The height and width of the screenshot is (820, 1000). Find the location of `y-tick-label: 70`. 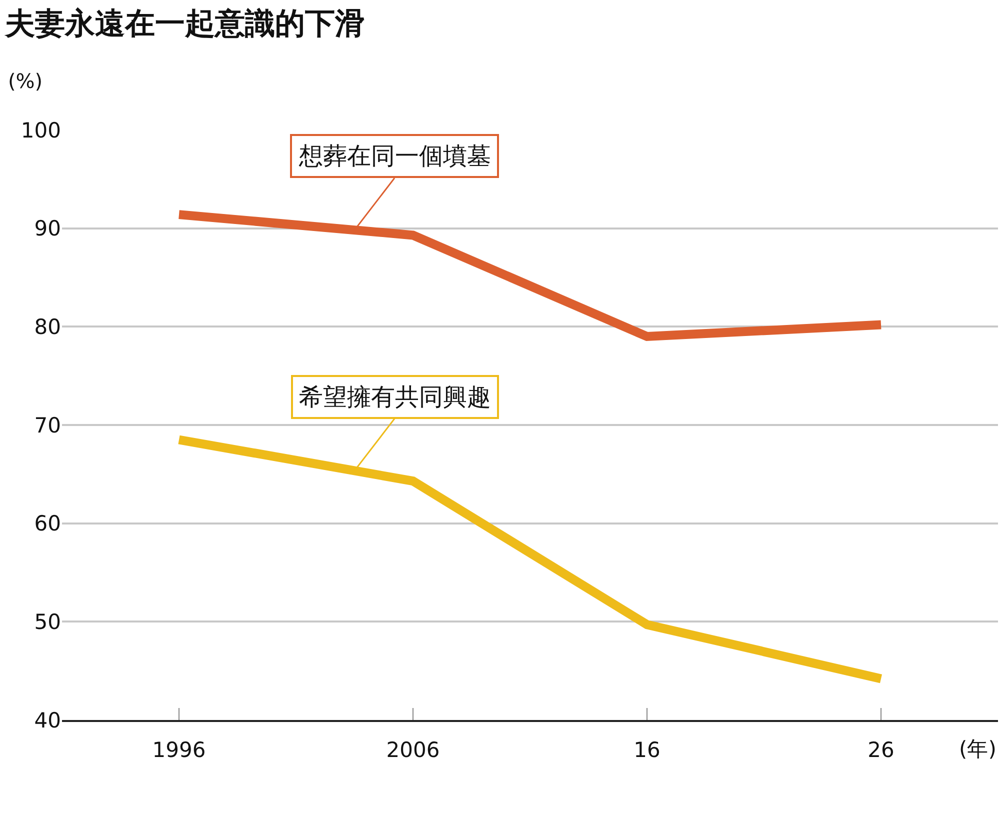

y-tick-label: 70 is located at coordinates (47, 425).